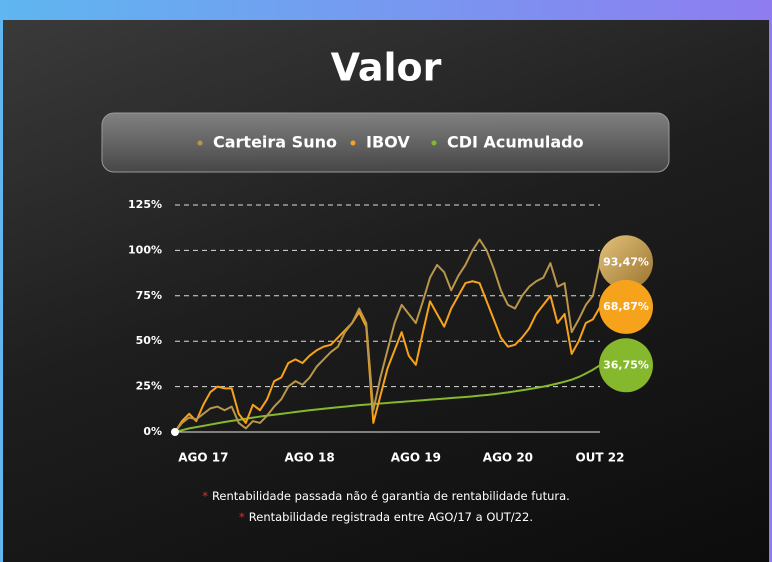 Image resolution: width=772 pixels, height=562 pixels. What do you see at coordinates (275, 142) in the screenshot?
I see `legend-label: Carteira Suno` at bounding box center [275, 142].